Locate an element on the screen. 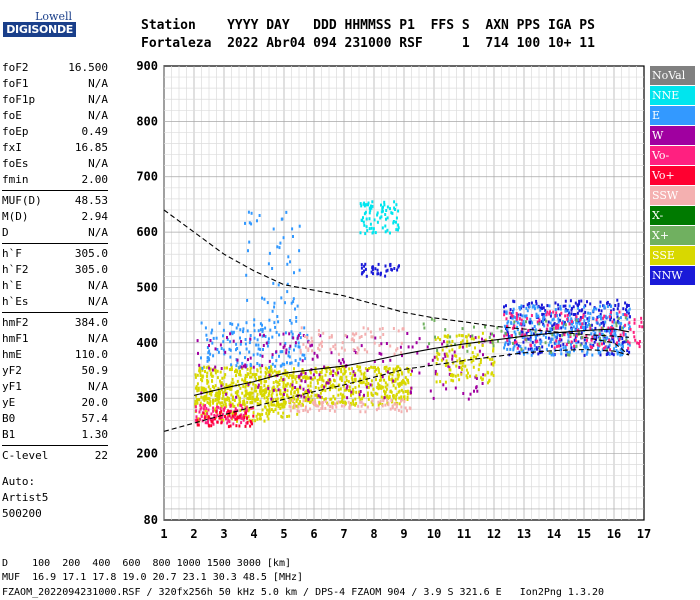 The height and width of the screenshot is (600, 700). x-tick-label: 10 is located at coordinates (434, 534).